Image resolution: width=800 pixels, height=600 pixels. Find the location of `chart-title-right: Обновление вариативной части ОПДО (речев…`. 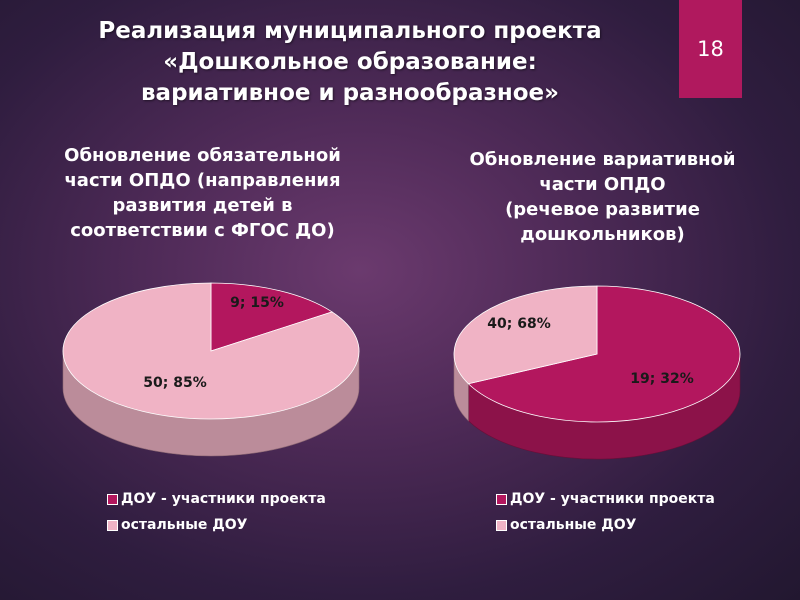

chart-title-right: Обновление вариативной части ОПДО (речев… is located at coordinates (602, 197).